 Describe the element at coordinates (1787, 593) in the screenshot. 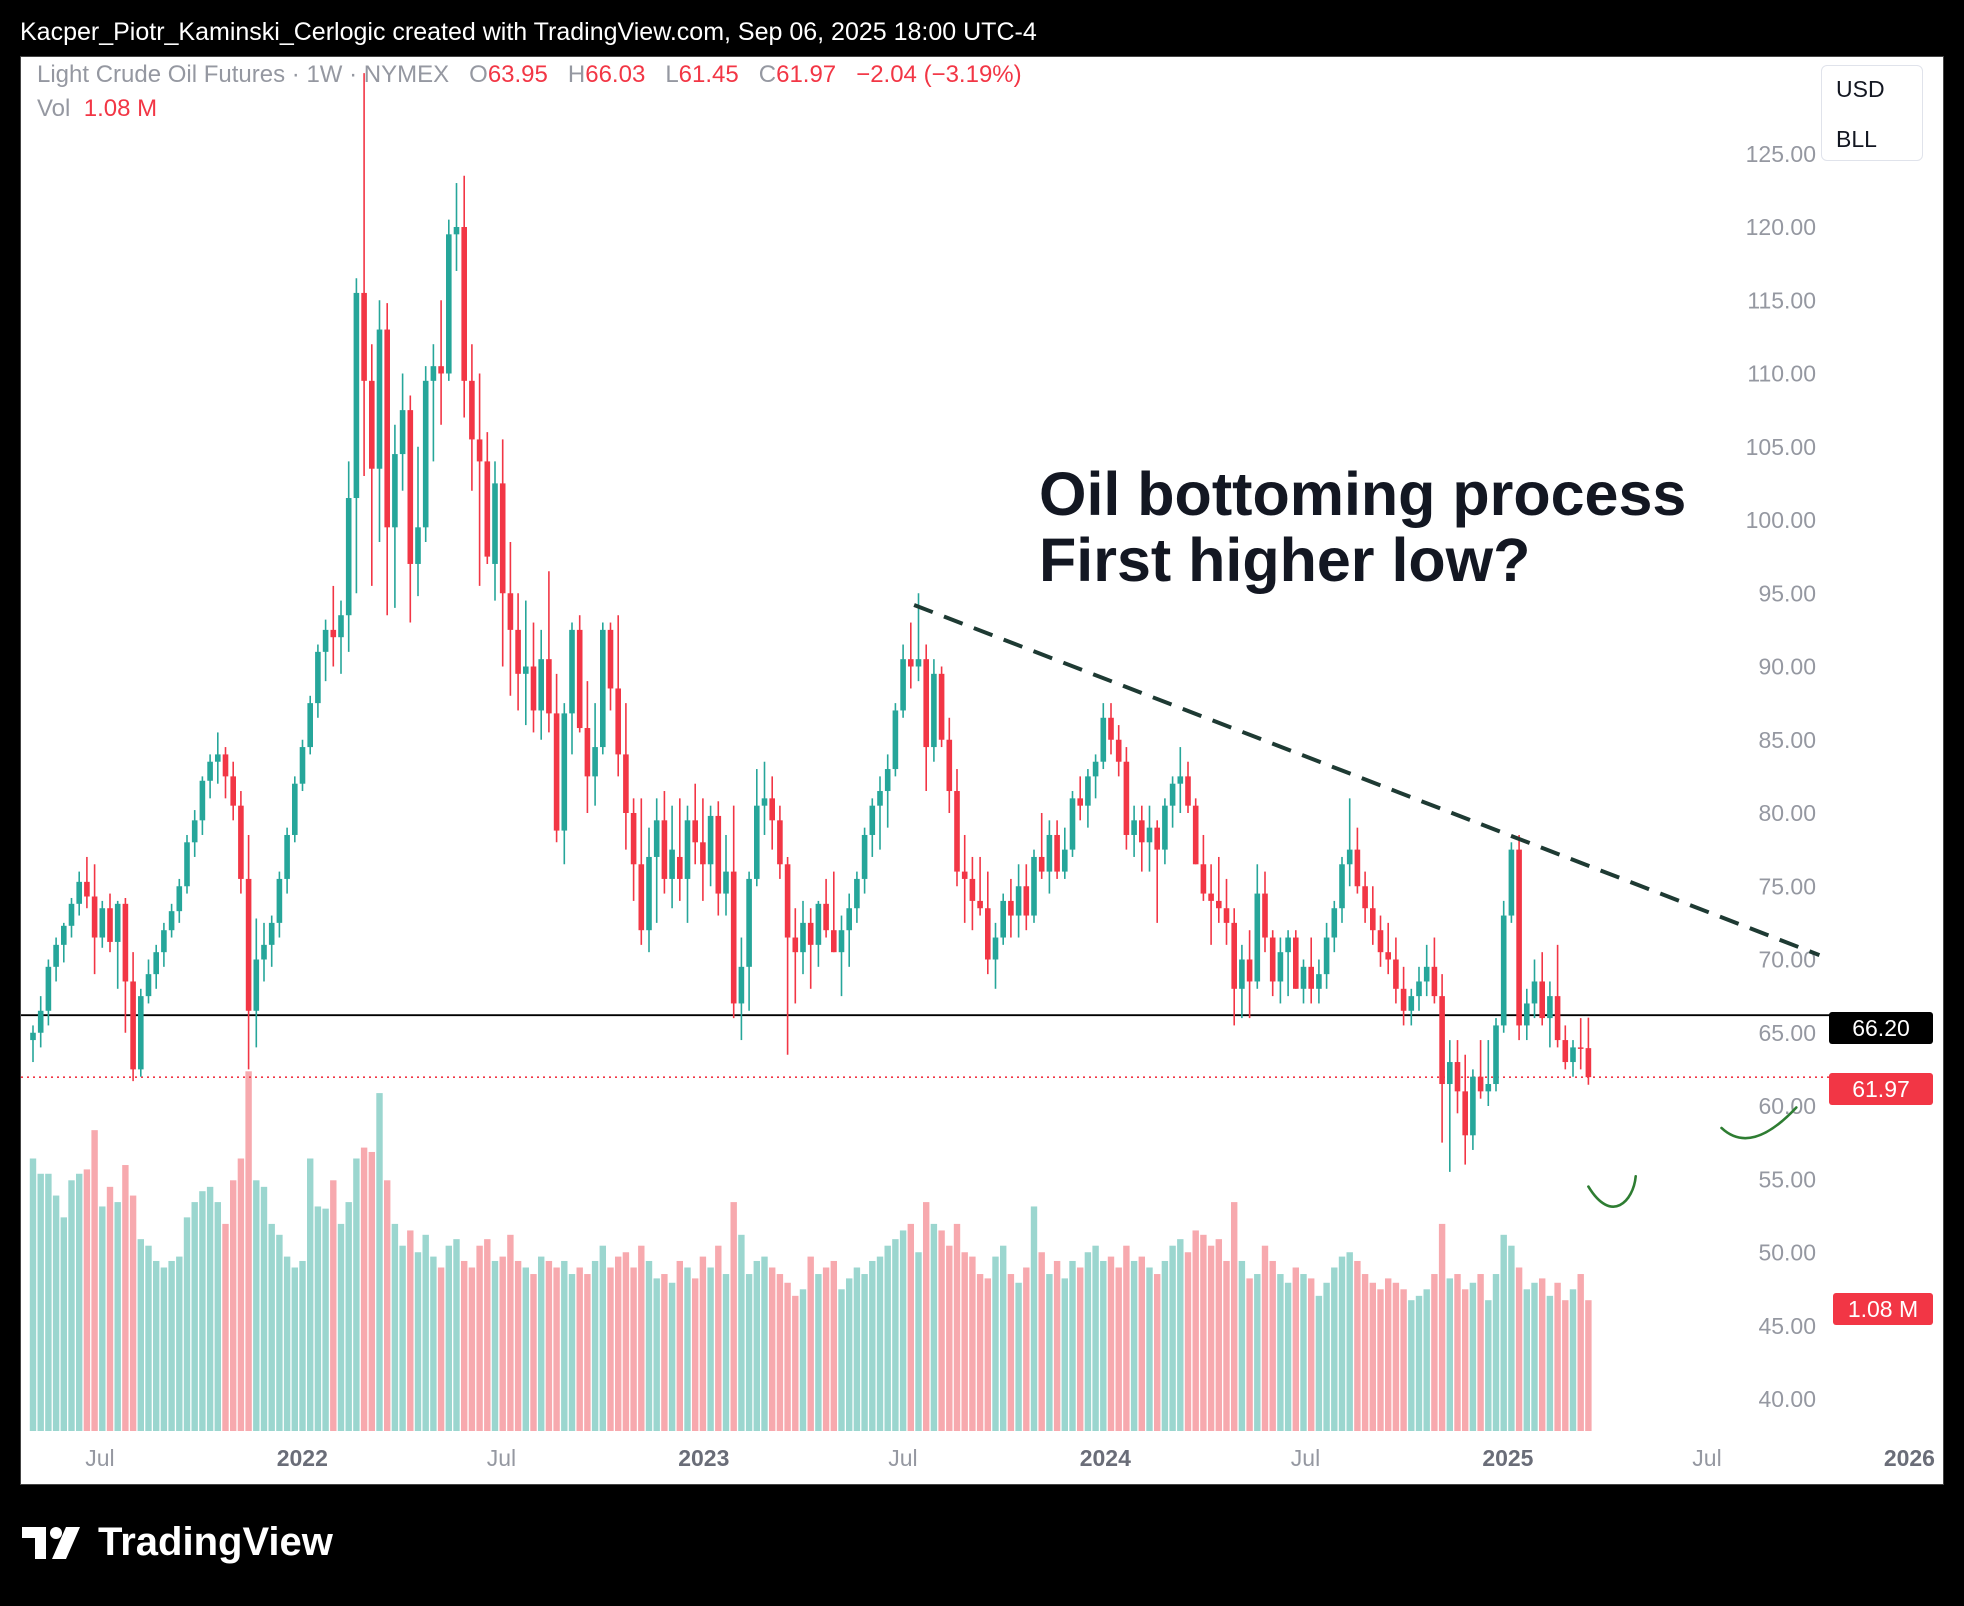

I see `y-tick-label: 95.00` at that location.